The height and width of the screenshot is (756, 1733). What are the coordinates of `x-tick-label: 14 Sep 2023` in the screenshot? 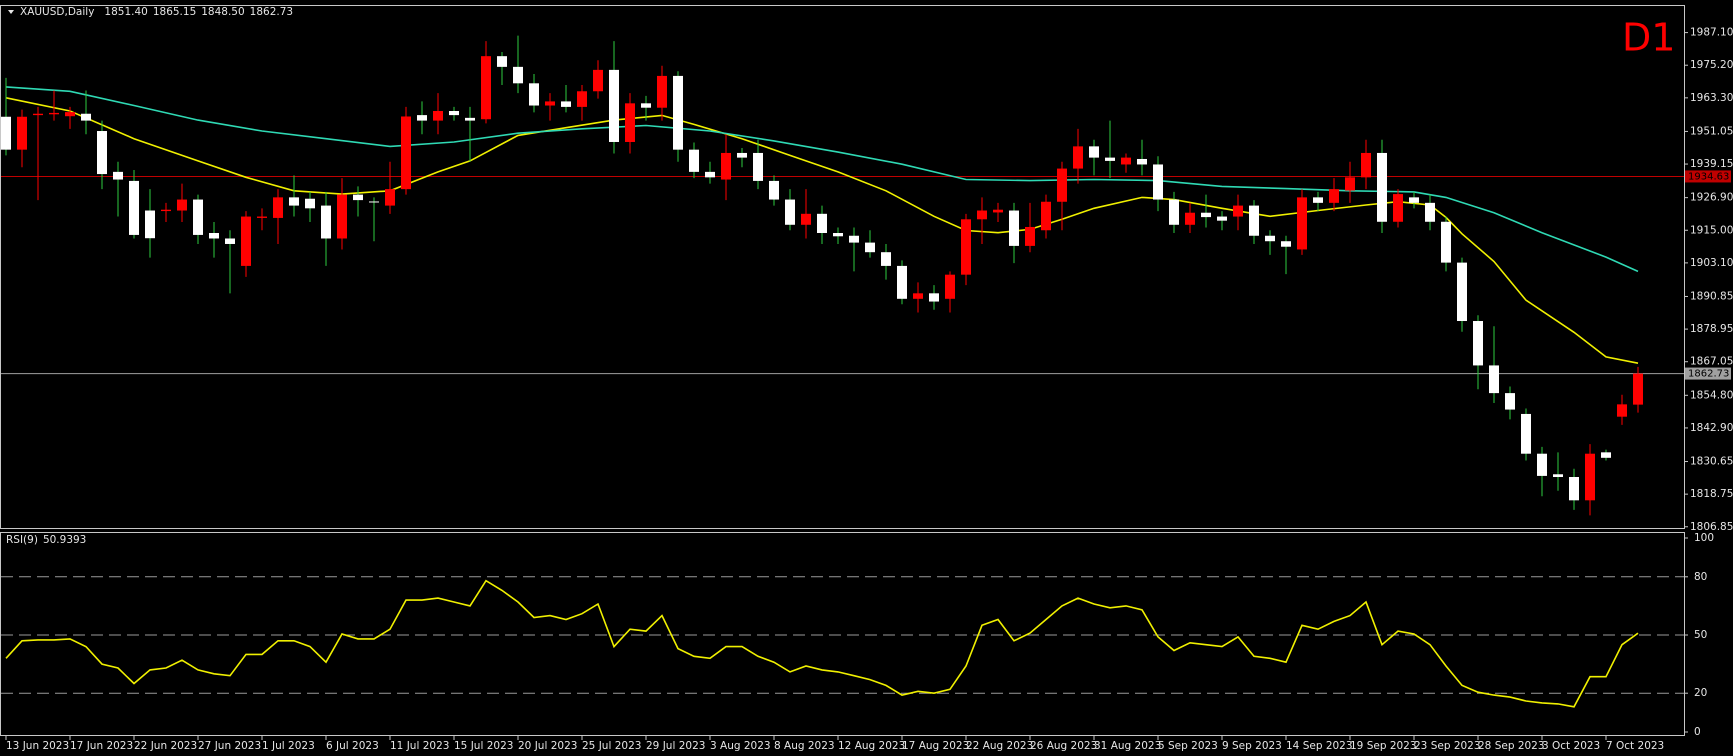 It's located at (1319, 746).